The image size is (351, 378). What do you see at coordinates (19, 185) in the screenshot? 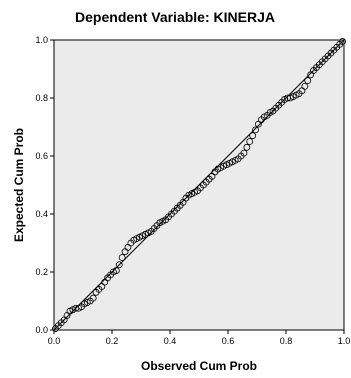
I see `y-axis-label: Expected Cum Prob` at bounding box center [19, 185].